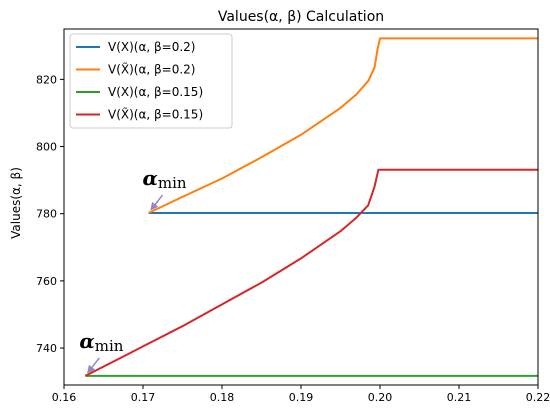 This screenshot has width=550, height=413. I want to click on legend-entry: V(X̃)(α, β=0.15), so click(155, 114).